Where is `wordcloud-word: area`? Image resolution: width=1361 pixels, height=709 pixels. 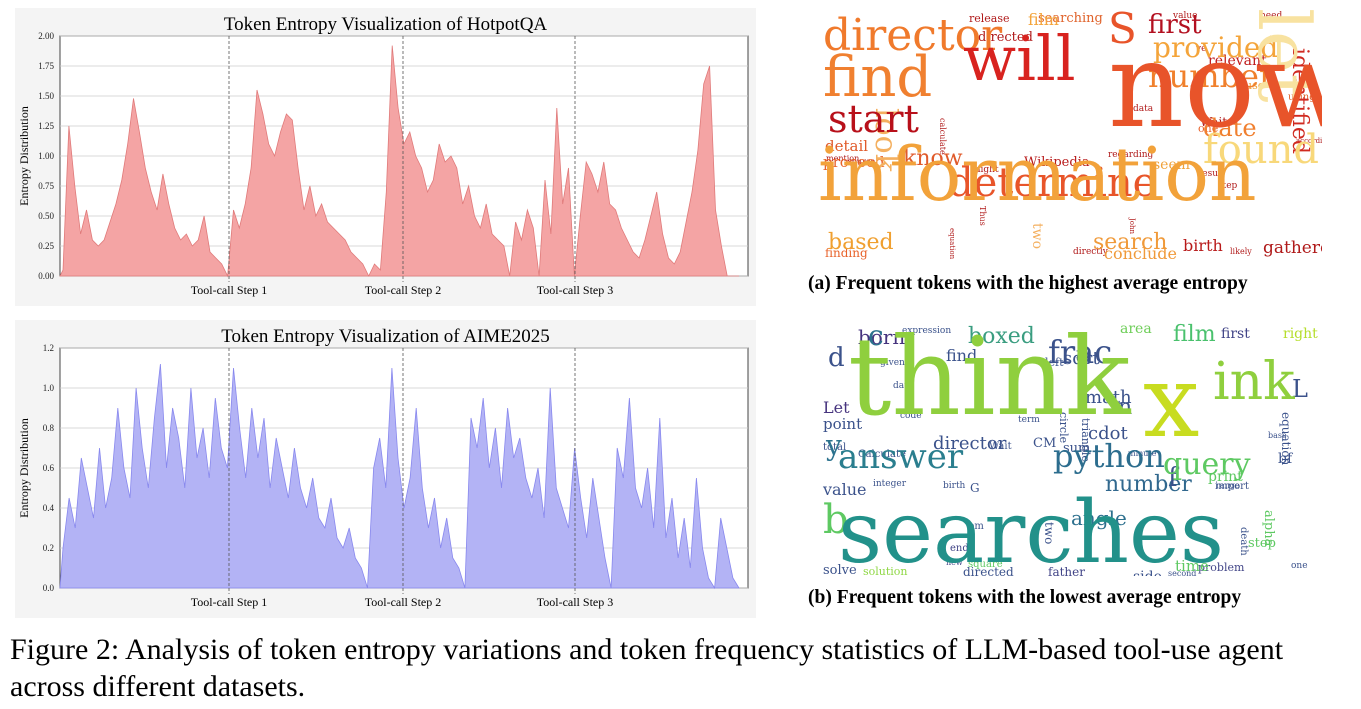
wordcloud-word: area is located at coordinates (1136, 329).